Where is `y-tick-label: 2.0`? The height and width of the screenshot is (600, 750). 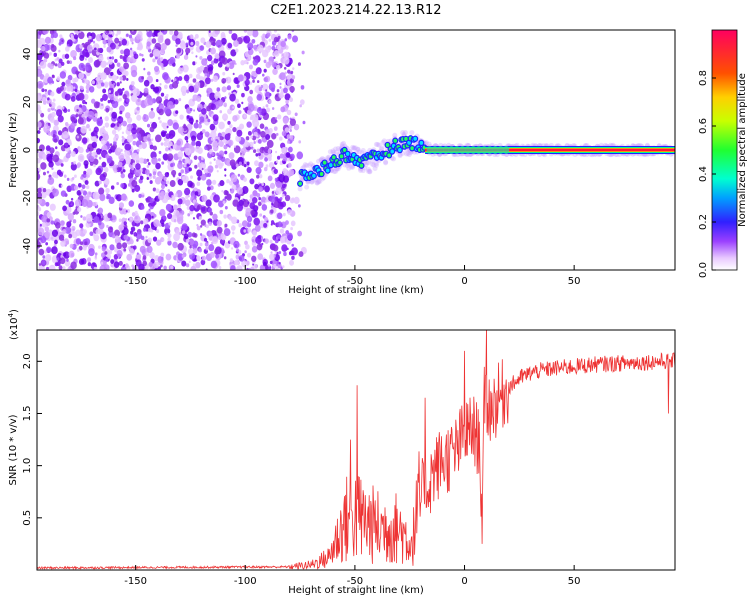 y-tick-label: 2.0 is located at coordinates (27, 361).